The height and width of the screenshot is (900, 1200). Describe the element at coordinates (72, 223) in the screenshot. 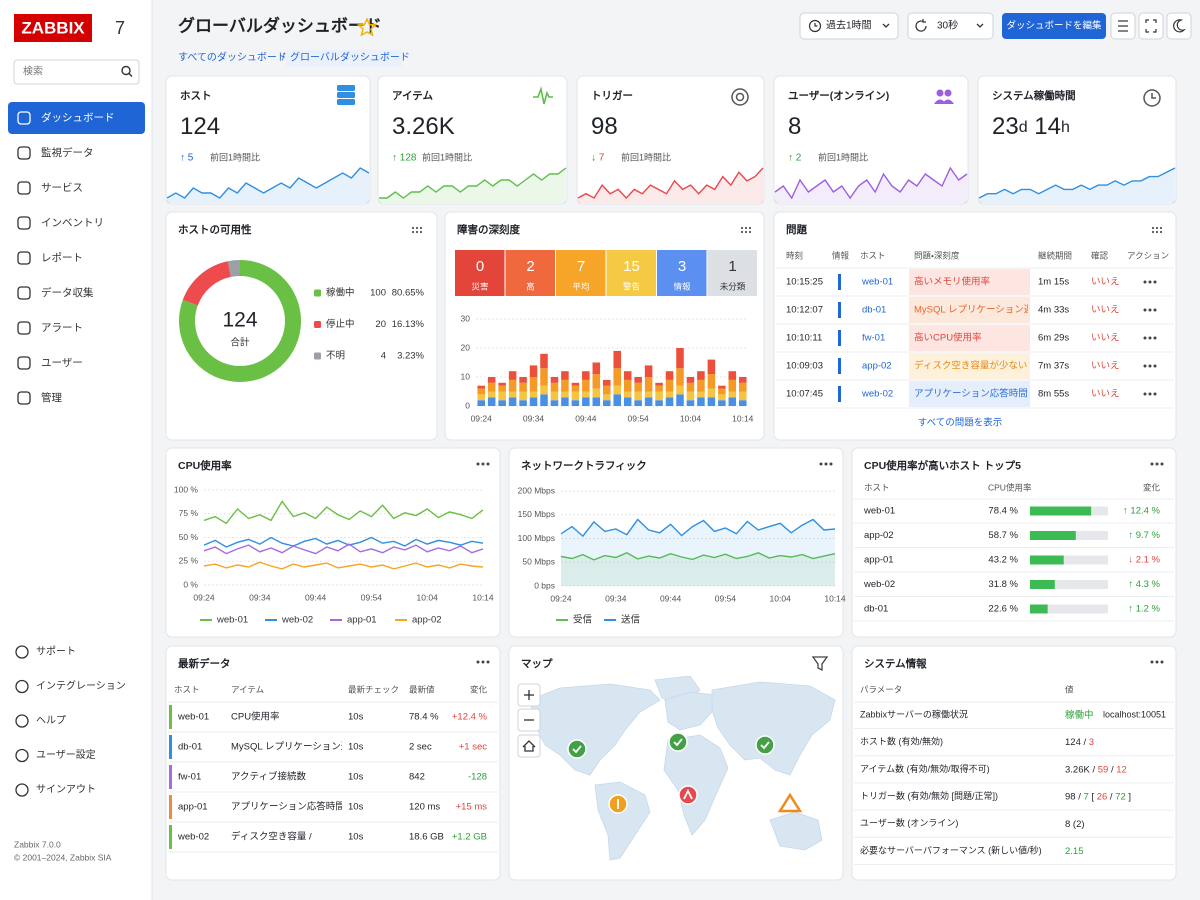

I see `nav-item: インベントリ` at that location.